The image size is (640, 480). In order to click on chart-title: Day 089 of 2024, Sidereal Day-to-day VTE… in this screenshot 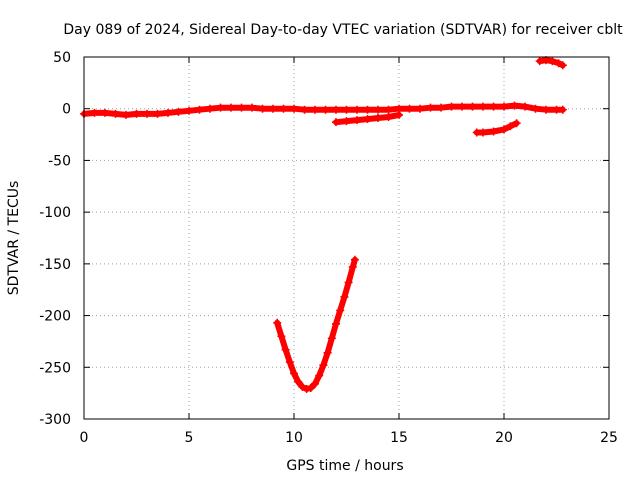, I will do `click(343, 30)`.